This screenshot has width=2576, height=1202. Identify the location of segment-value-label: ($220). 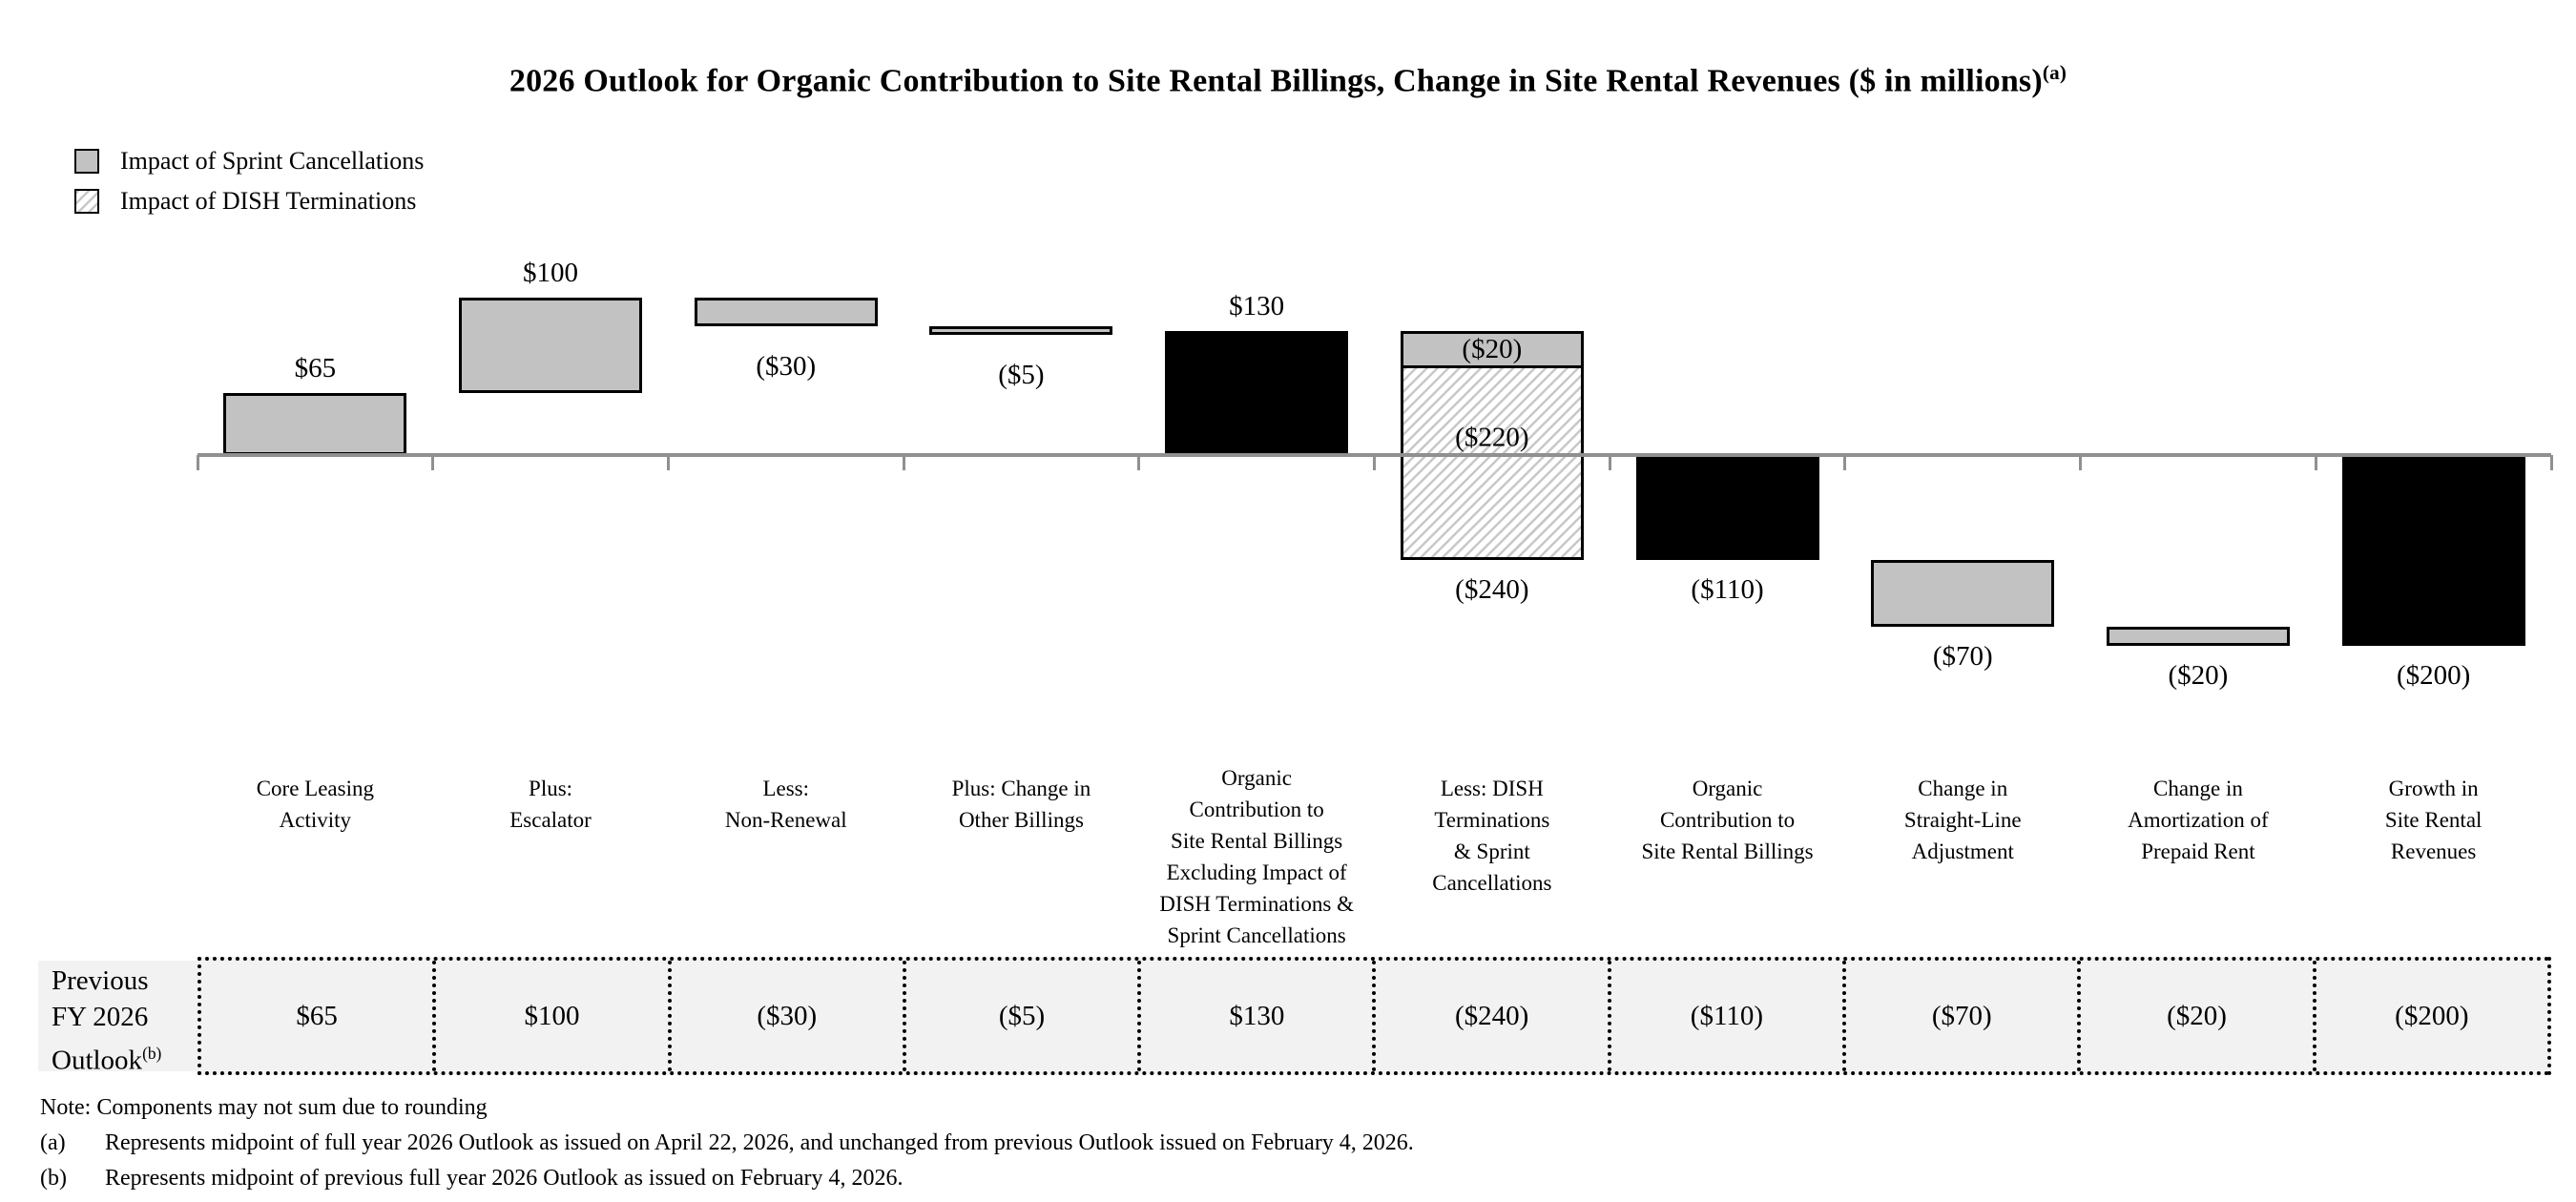
(1492, 438).